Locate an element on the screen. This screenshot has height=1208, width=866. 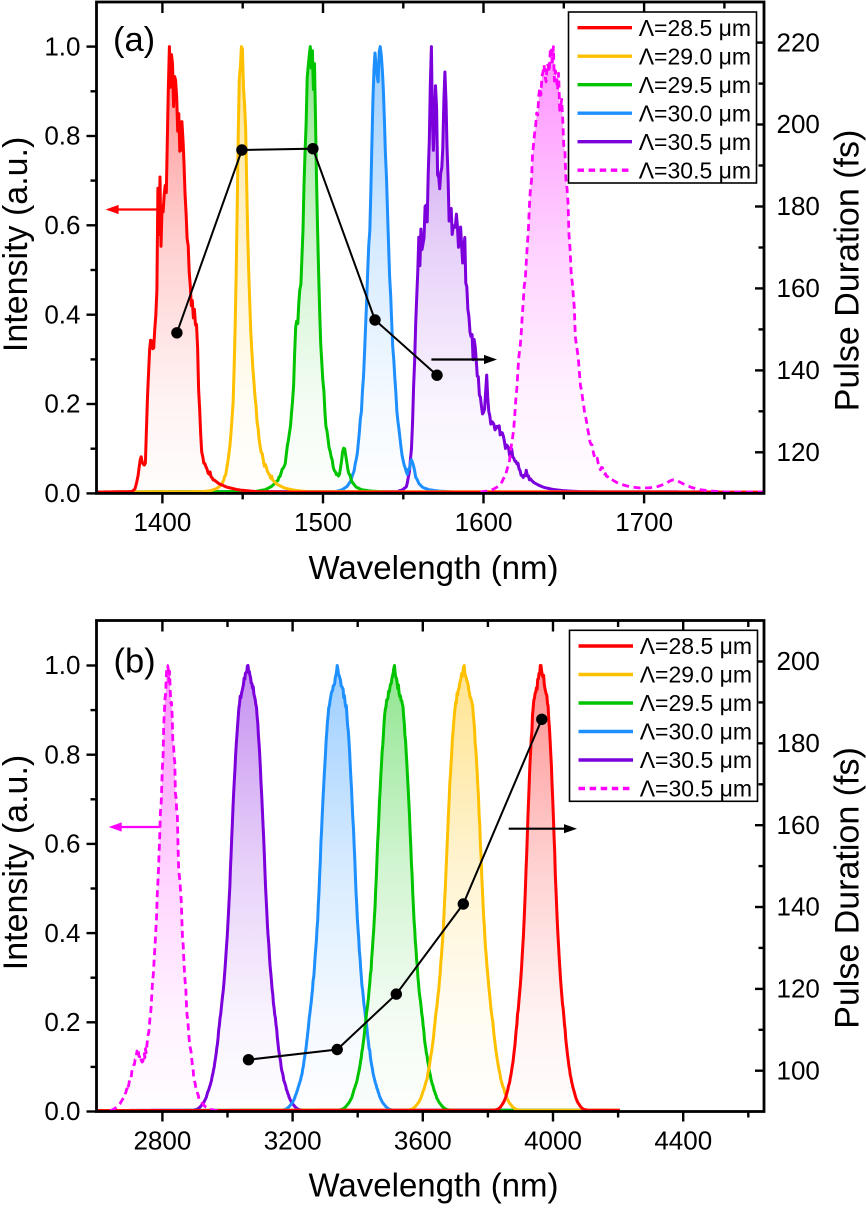
svg-text: 1600 is located at coordinates (484, 522).